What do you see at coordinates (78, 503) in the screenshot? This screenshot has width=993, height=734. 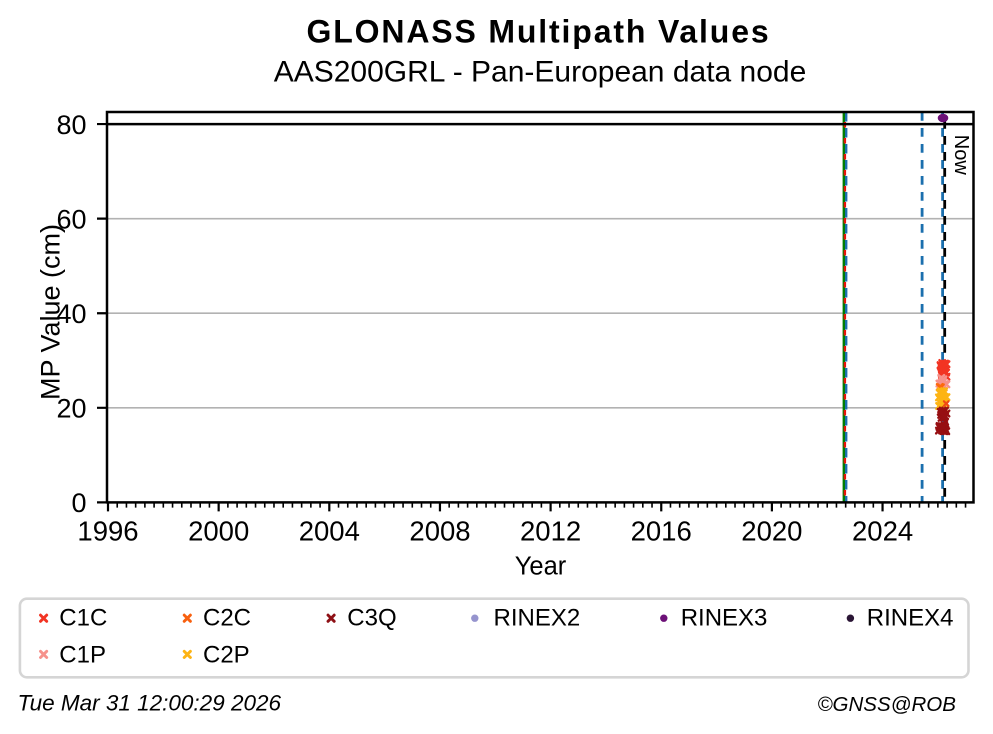 I see `svg-text: 0` at bounding box center [78, 503].